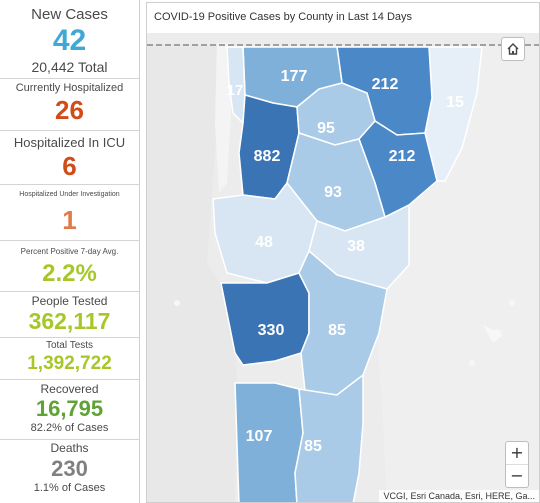  Describe the element at coordinates (69, 345) in the screenshot. I see `total-tests-label: Total Tests` at that location.